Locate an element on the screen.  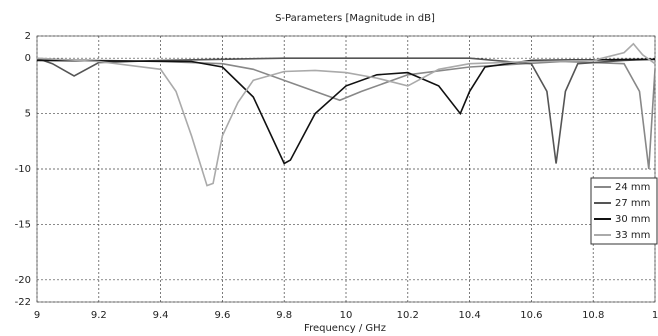
x-axis-label: Frequency / GHz is located at coordinates (345, 328).